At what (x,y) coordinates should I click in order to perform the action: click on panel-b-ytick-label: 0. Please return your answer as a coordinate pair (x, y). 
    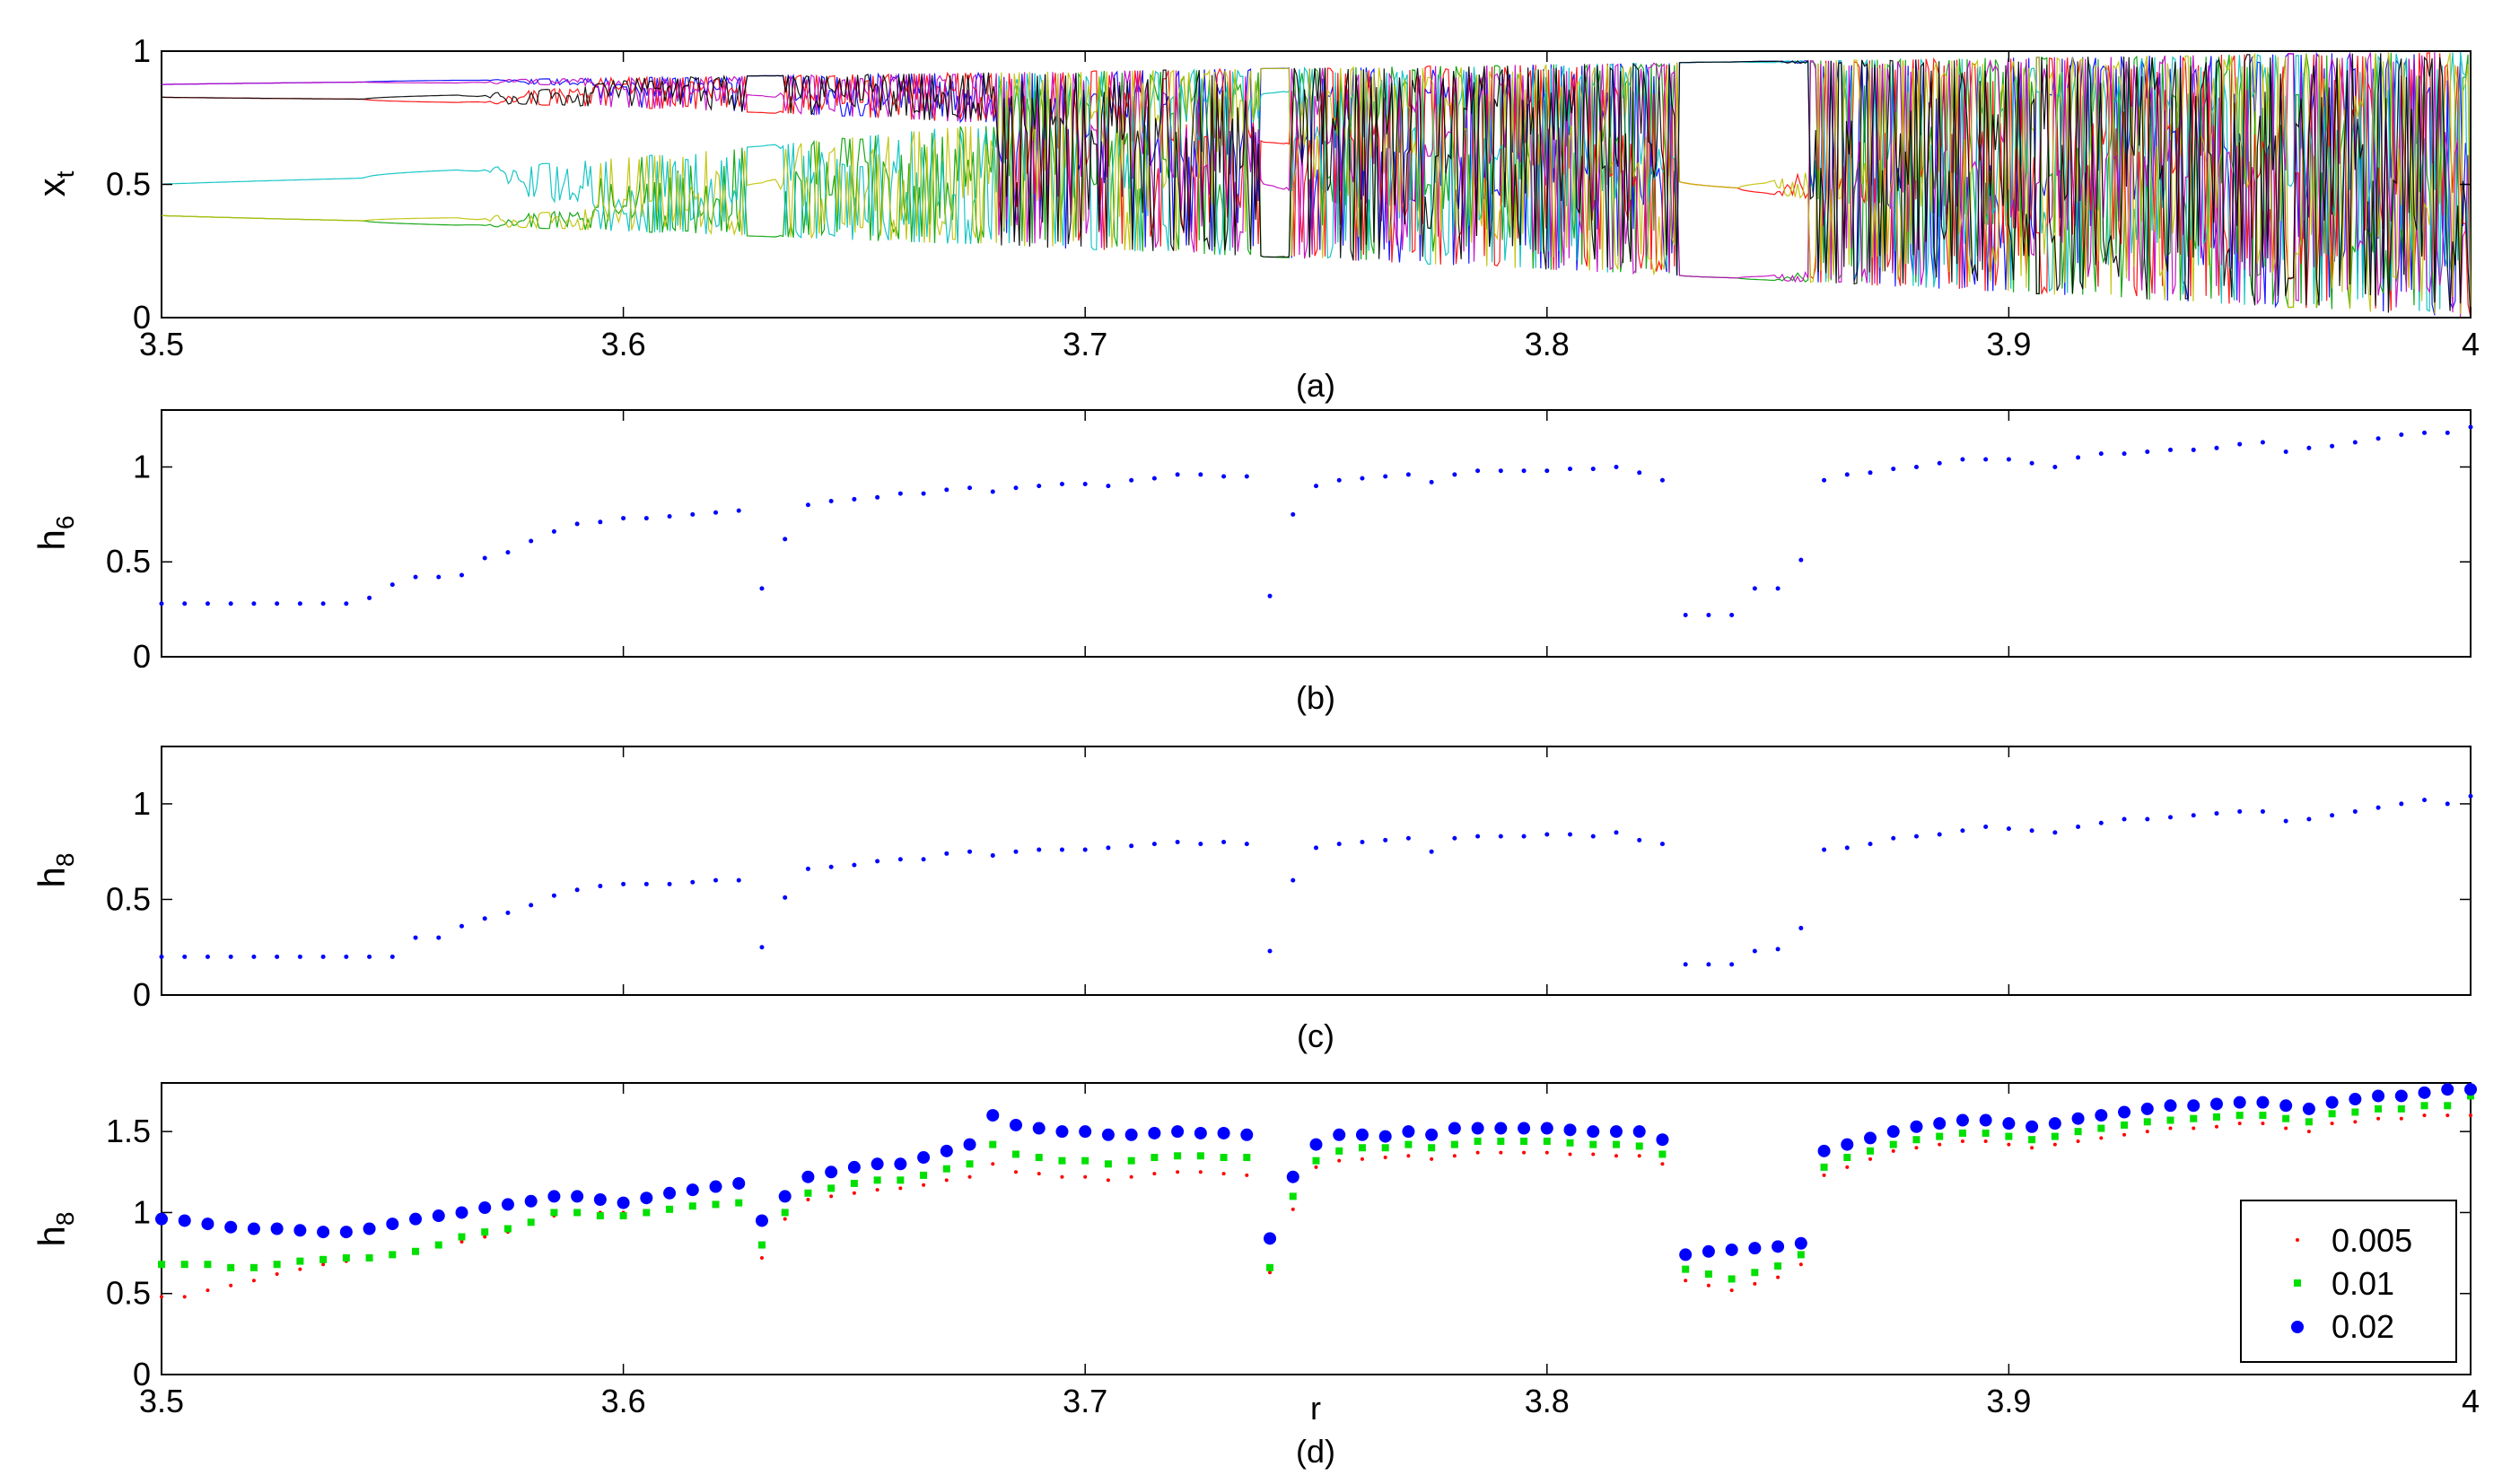
    Looking at the image, I should click on (142, 656).